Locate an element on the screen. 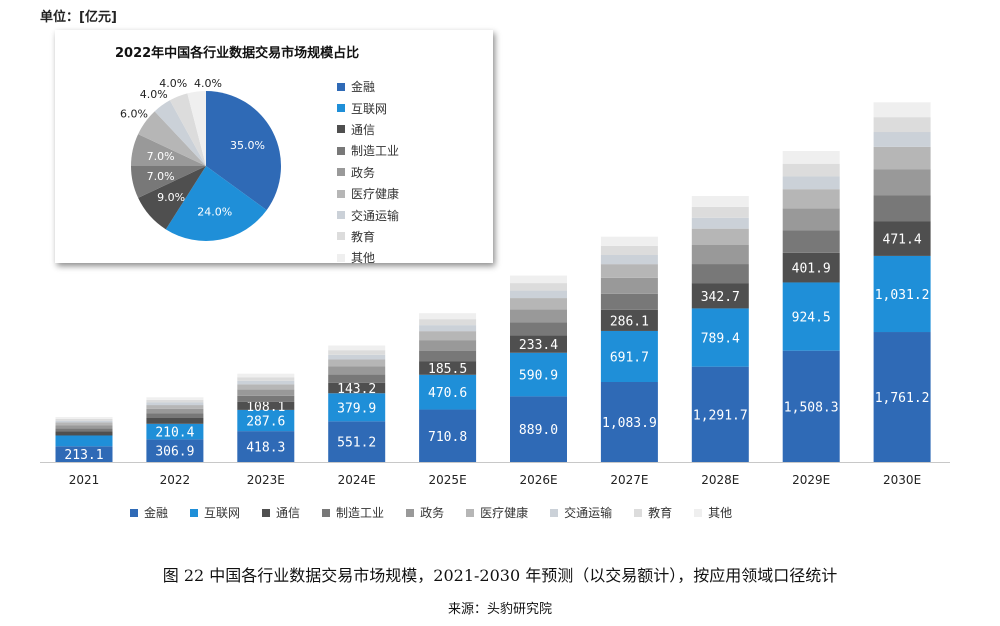  pie-chart: 35.0%24.0%9.0%7.0%7.0%6.0%4.0%4.0% 4.0% is located at coordinates (200, 159).